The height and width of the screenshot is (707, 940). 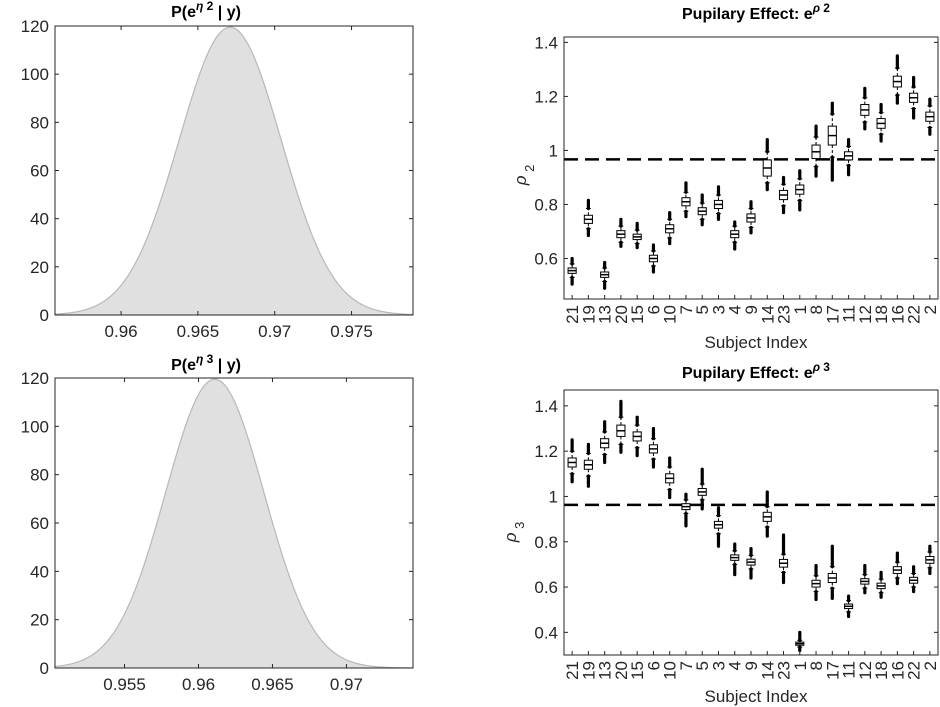 I want to click on y-tick-label: 0.8, so click(x=546, y=542).